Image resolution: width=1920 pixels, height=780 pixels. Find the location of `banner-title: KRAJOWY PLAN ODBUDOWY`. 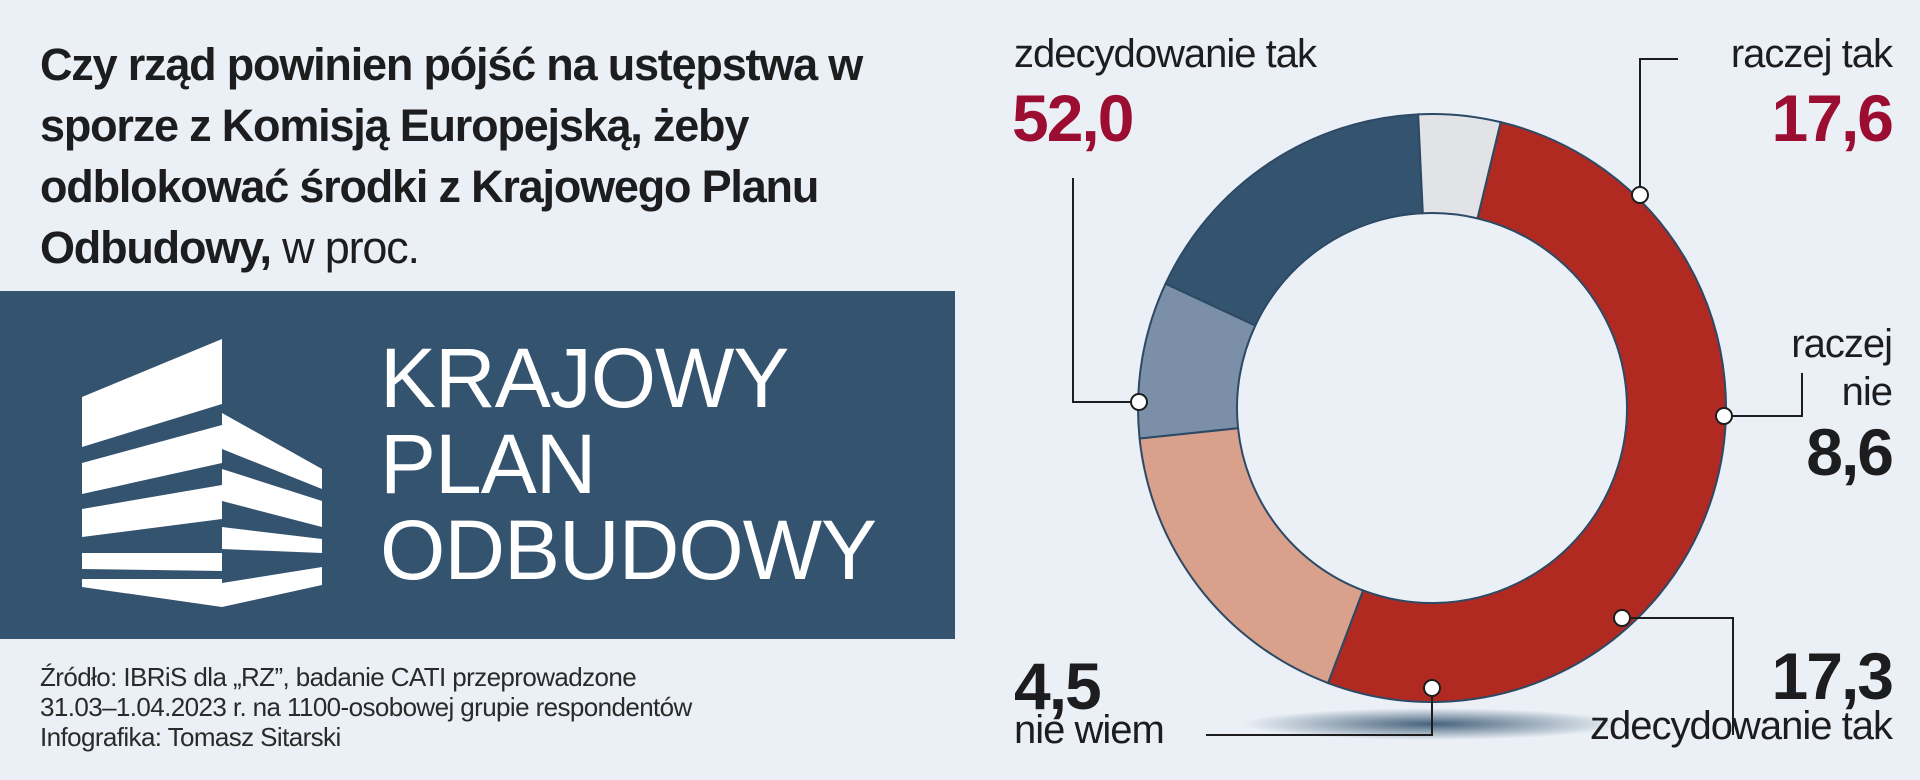

banner-title: KRAJOWY PLAN ODBUDOWY is located at coordinates (628, 464).